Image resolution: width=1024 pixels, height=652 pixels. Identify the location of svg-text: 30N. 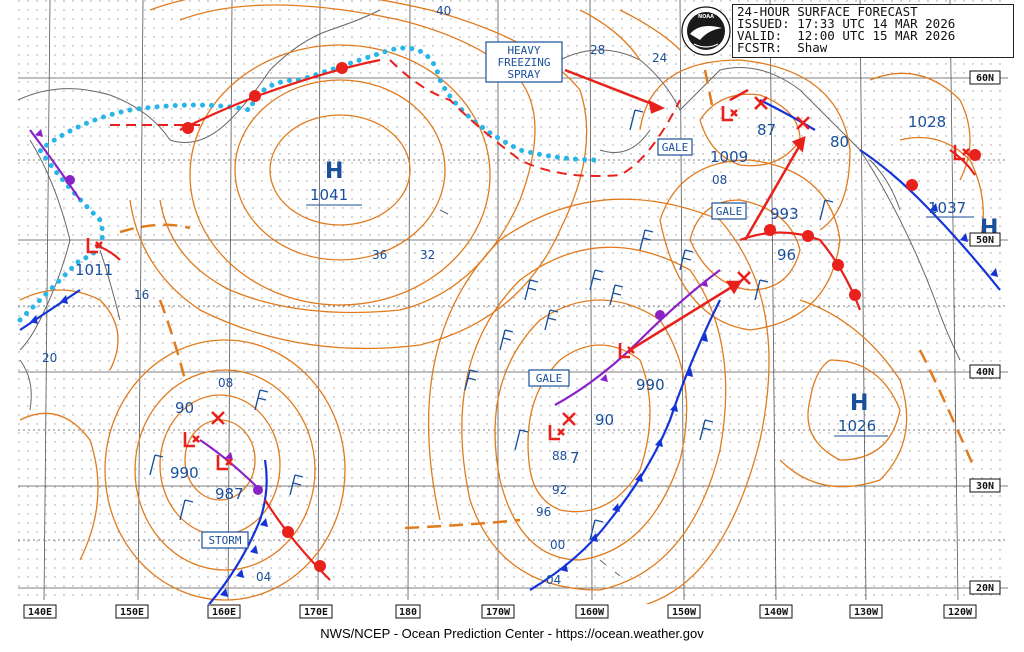
(985, 486).